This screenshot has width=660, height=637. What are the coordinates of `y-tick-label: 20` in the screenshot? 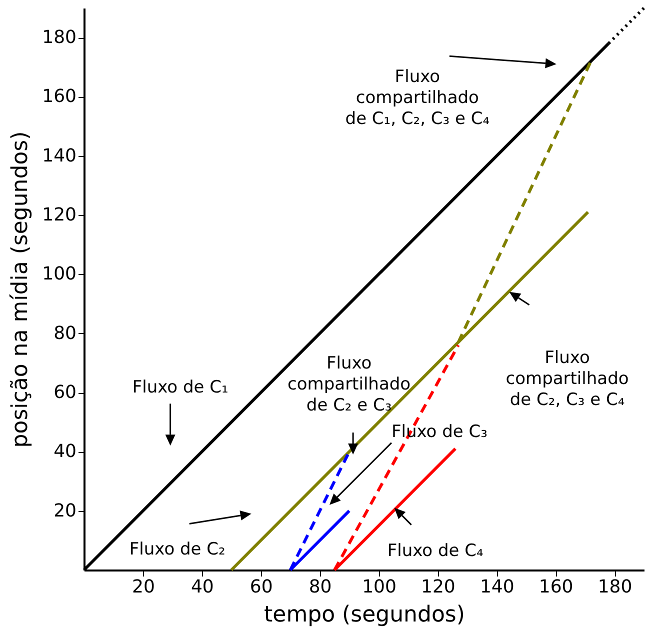 It's located at (65, 511).